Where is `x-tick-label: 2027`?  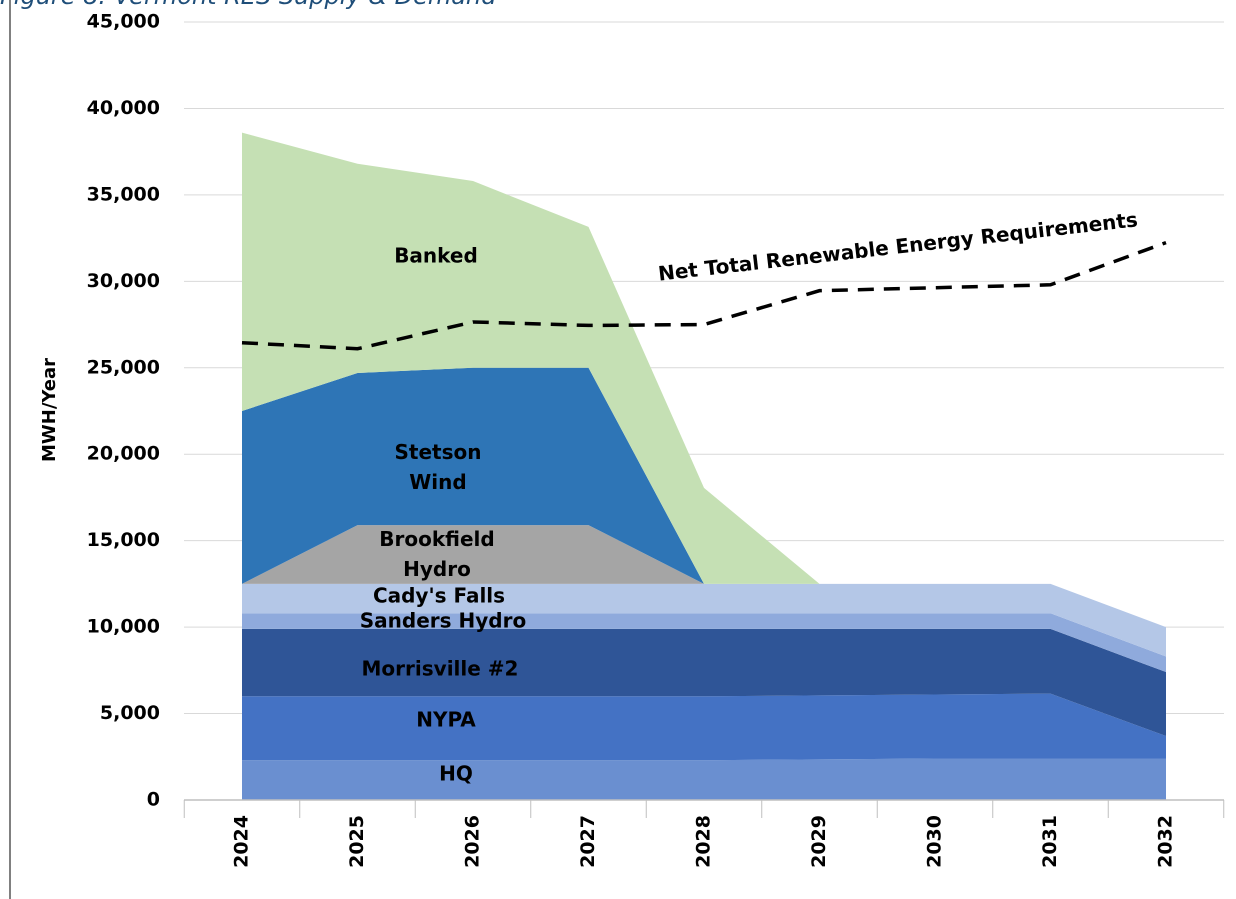 x-tick-label: 2027 is located at coordinates (588, 841).